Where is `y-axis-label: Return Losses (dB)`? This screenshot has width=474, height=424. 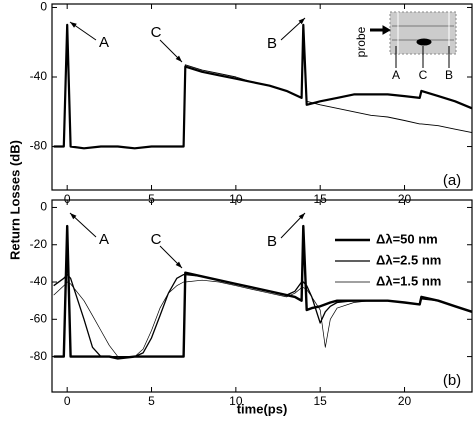
y-axis-label: Return Losses (dB) is located at coordinates (14, 200).